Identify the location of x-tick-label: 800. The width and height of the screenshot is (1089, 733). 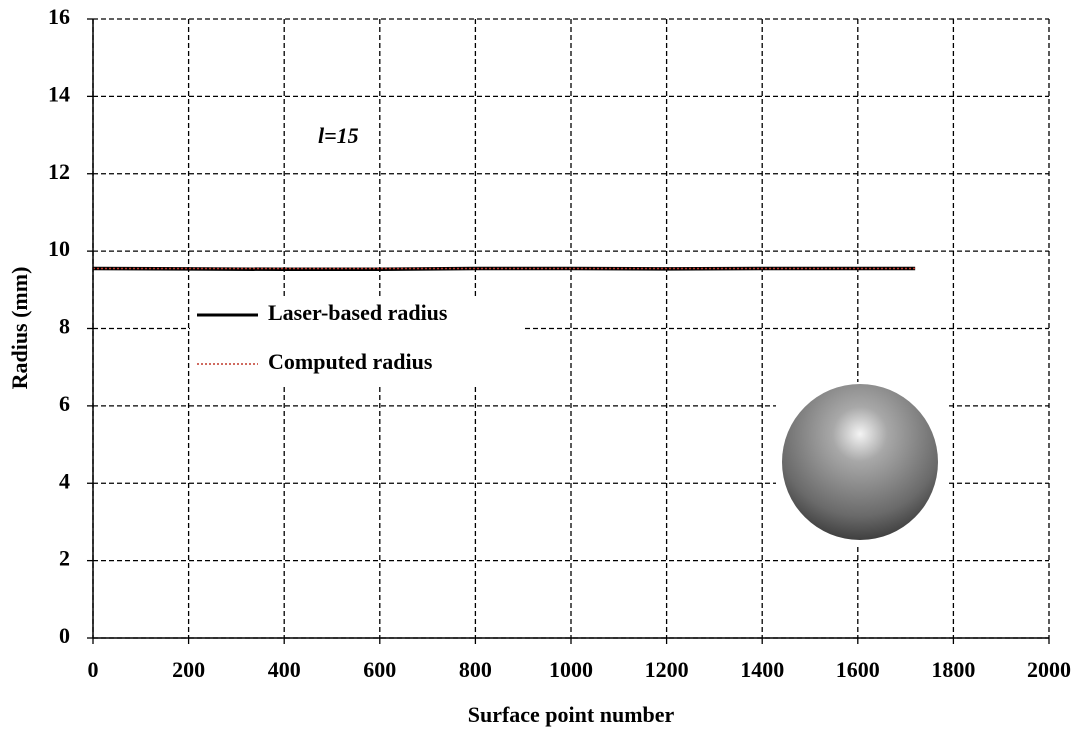
(475, 669).